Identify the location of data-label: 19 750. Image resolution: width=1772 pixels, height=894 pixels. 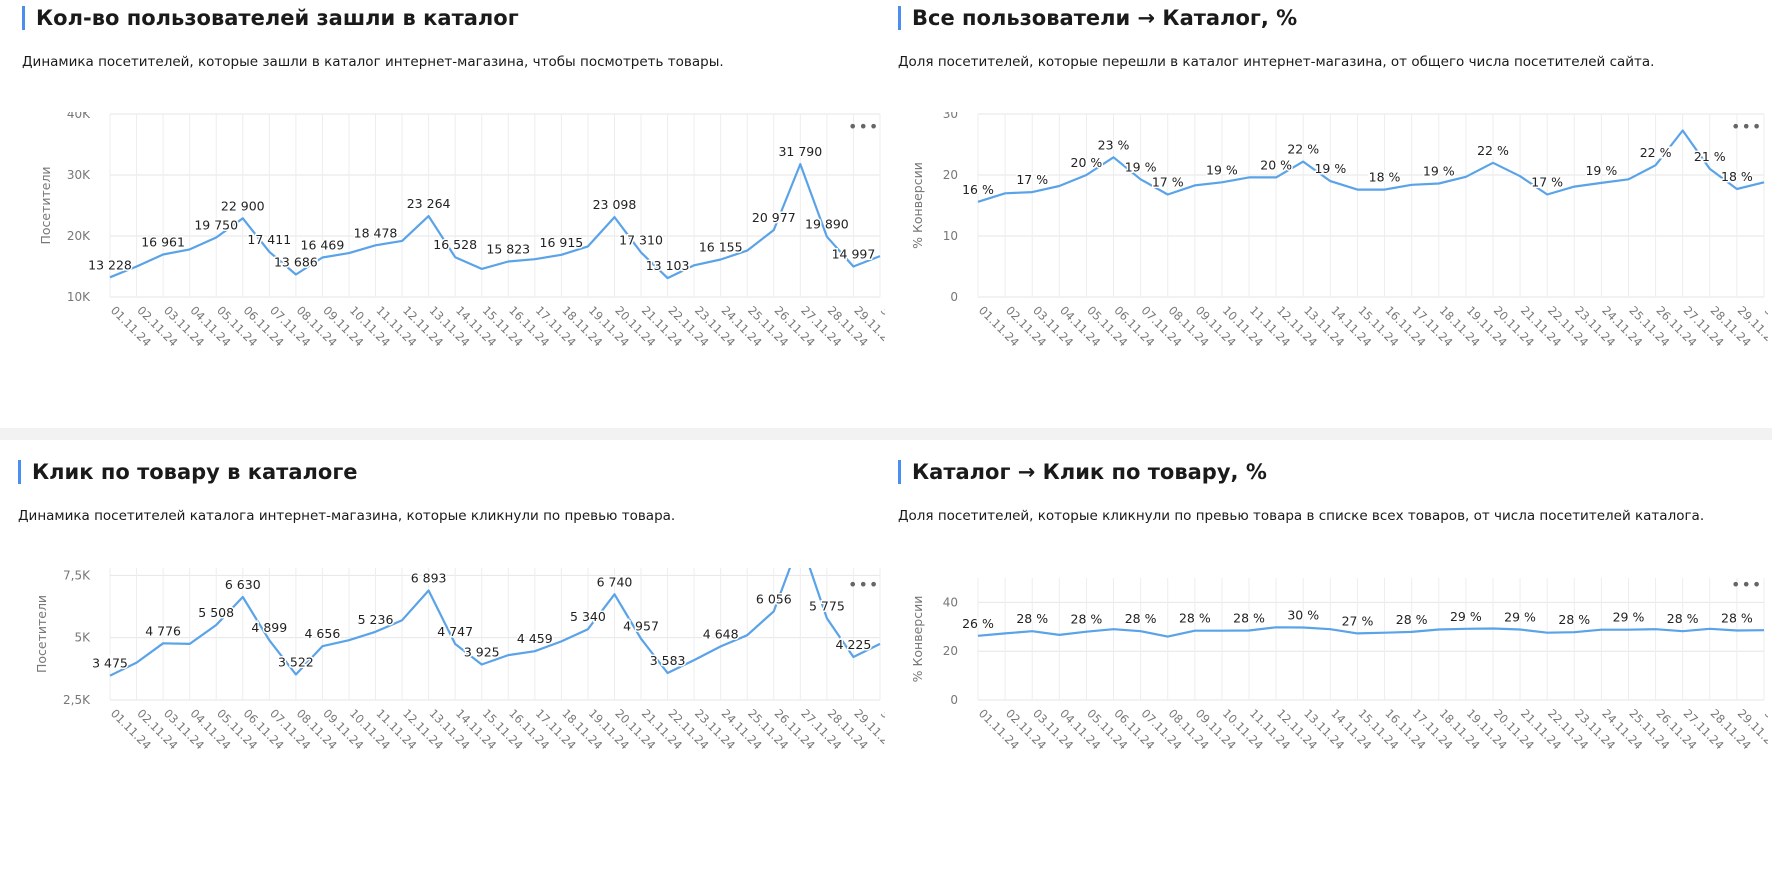
(216, 225).